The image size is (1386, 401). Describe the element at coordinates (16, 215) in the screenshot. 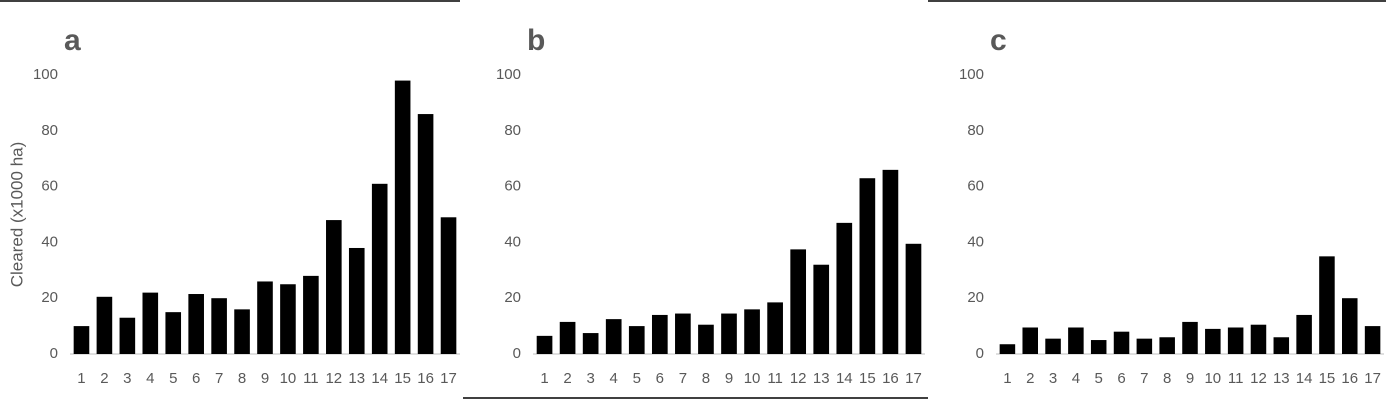

I see `y-axis-label: Cleared (x1000 ha)` at that location.